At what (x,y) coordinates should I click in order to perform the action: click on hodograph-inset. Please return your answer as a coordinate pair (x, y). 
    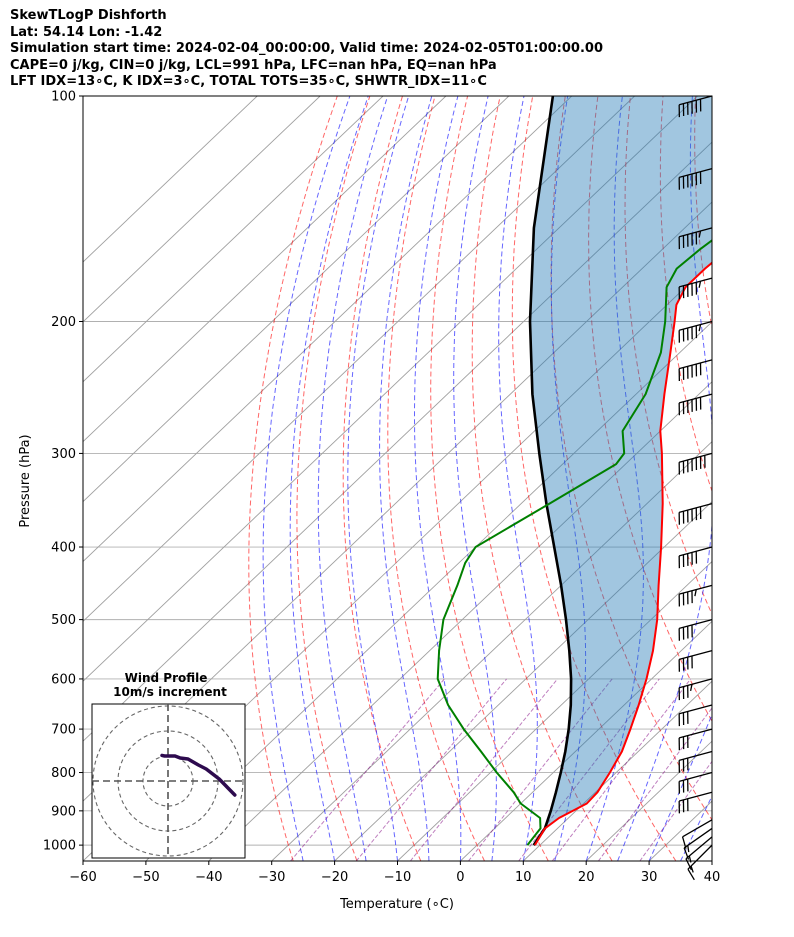
    Looking at the image, I should click on (168, 781).